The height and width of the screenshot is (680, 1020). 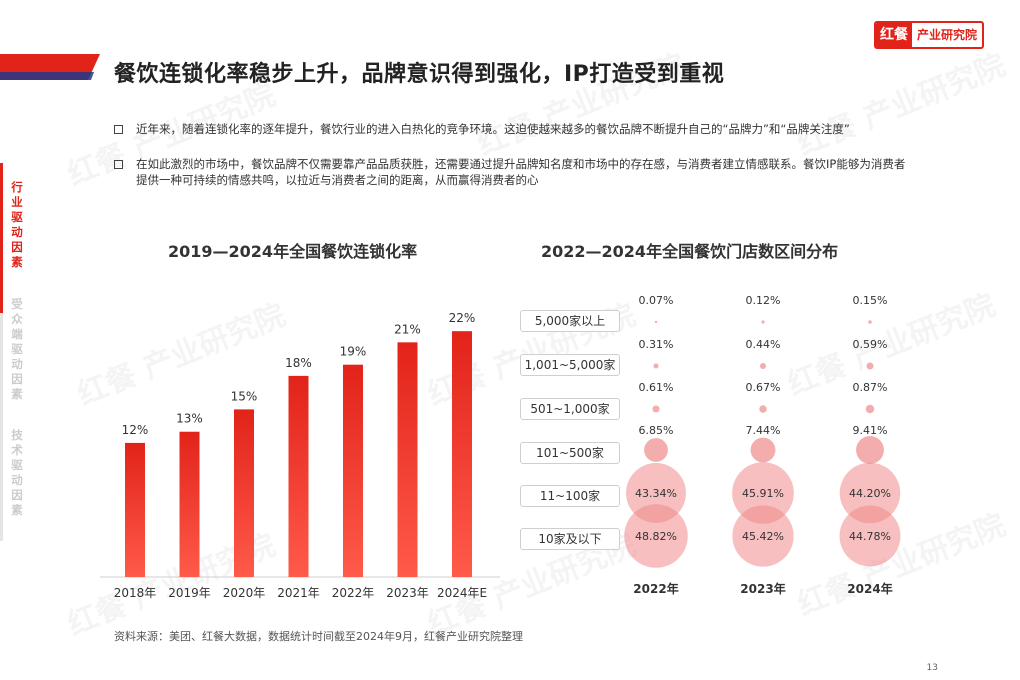 I want to click on bubble-value-label: 43.34%, so click(x=656, y=493).